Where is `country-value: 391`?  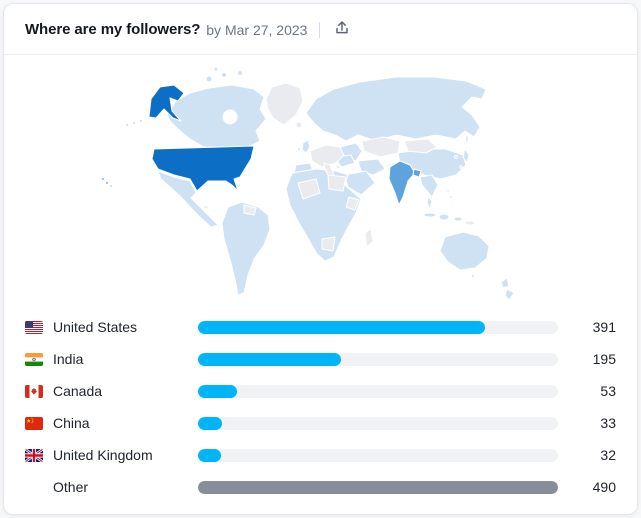
country-value: 391 is located at coordinates (604, 327).